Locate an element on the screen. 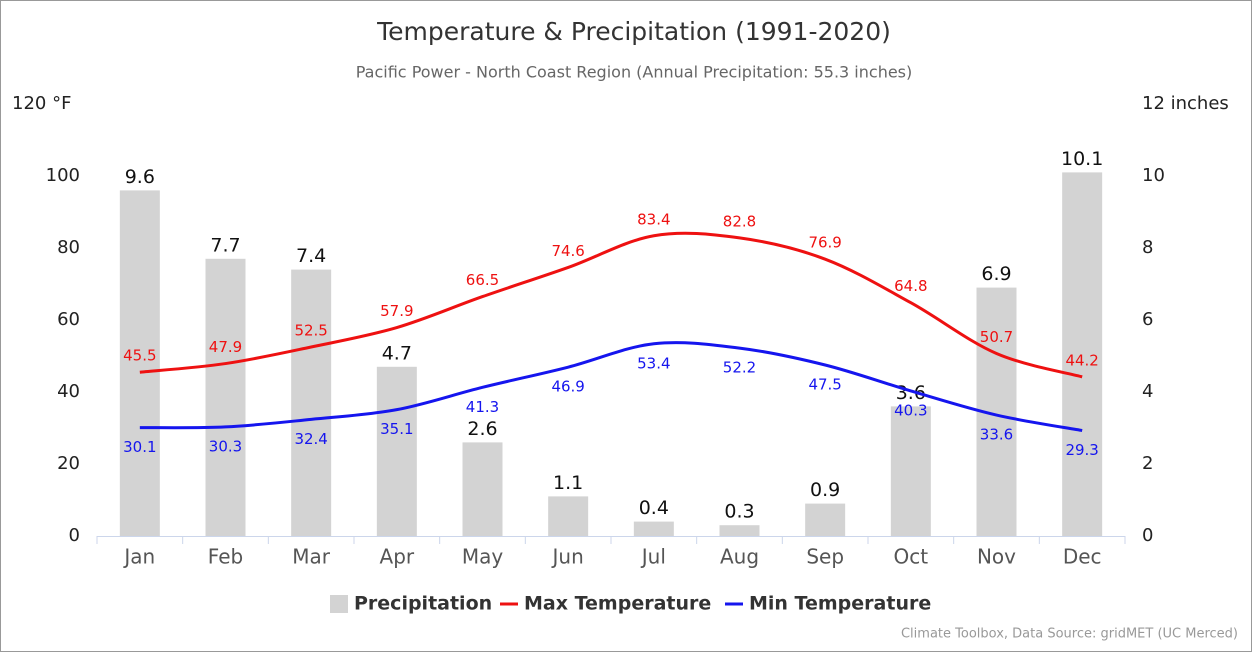 This screenshot has width=1252, height=652. x-tick-label: Jun is located at coordinates (567, 557).